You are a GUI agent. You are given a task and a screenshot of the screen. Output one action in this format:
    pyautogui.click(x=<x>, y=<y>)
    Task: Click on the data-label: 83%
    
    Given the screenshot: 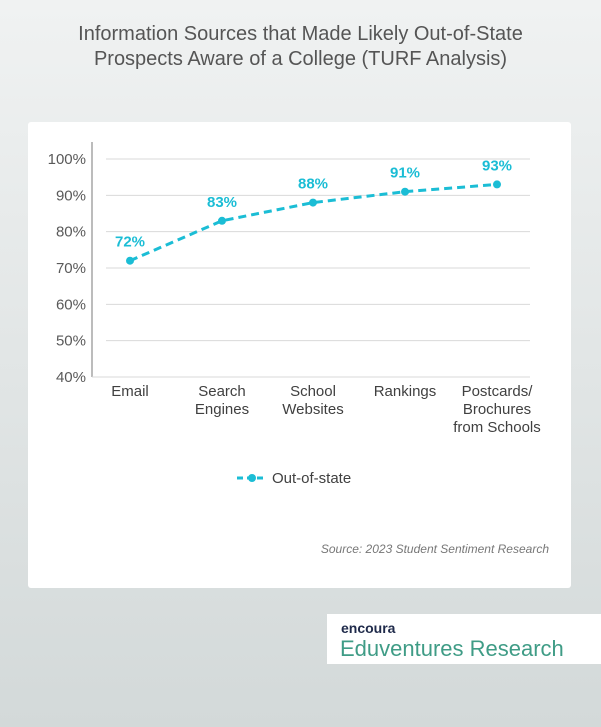 What is the action you would take?
    pyautogui.click(x=222, y=202)
    